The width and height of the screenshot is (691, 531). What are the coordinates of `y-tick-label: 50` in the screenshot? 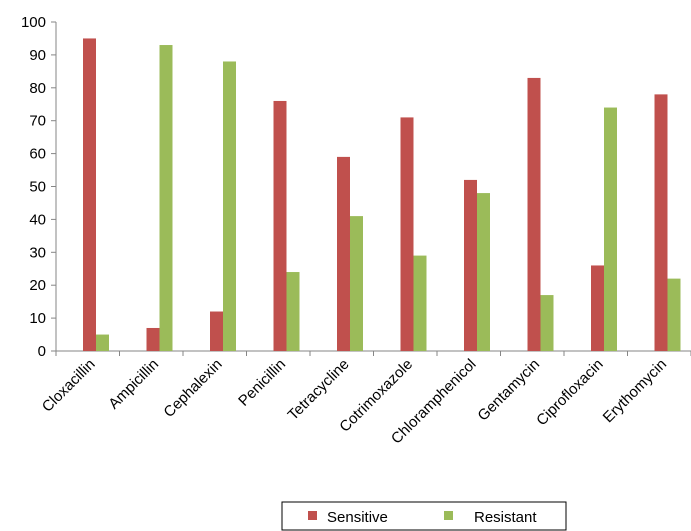 It's located at (37, 187).